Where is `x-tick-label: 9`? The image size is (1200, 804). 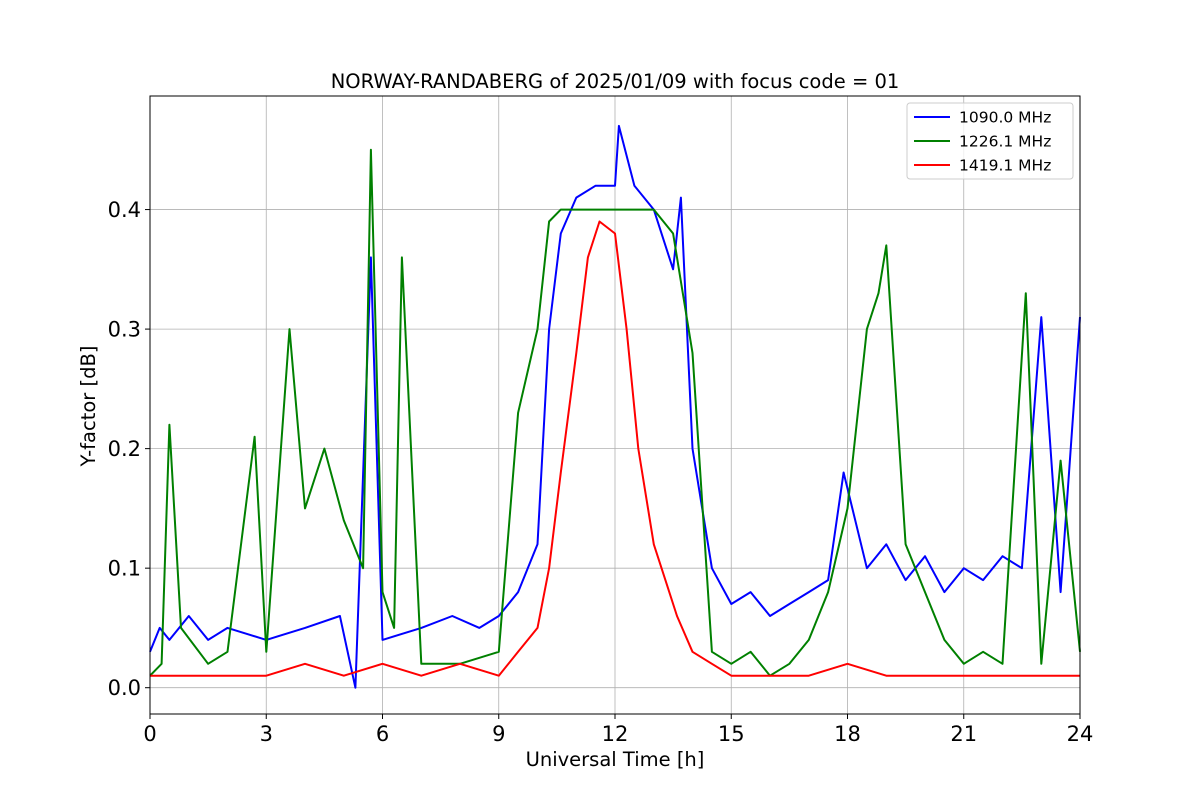
x-tick-label: 9 is located at coordinates (498, 734).